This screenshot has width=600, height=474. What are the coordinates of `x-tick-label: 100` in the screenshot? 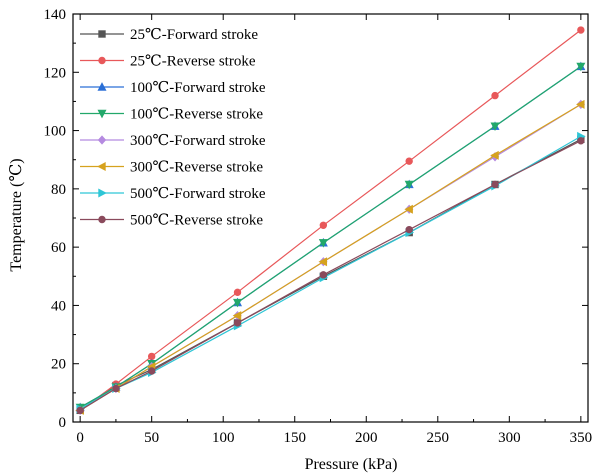 It's located at (223, 438).